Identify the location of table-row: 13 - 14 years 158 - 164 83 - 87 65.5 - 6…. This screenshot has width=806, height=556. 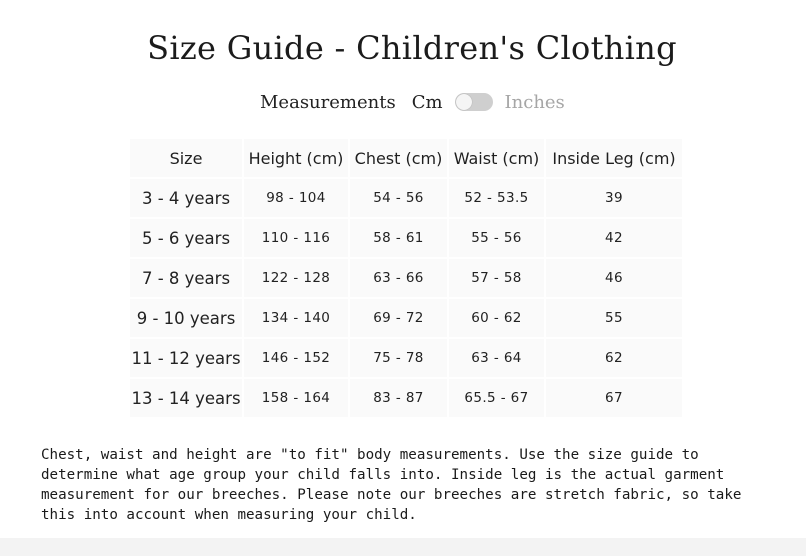
(406, 398).